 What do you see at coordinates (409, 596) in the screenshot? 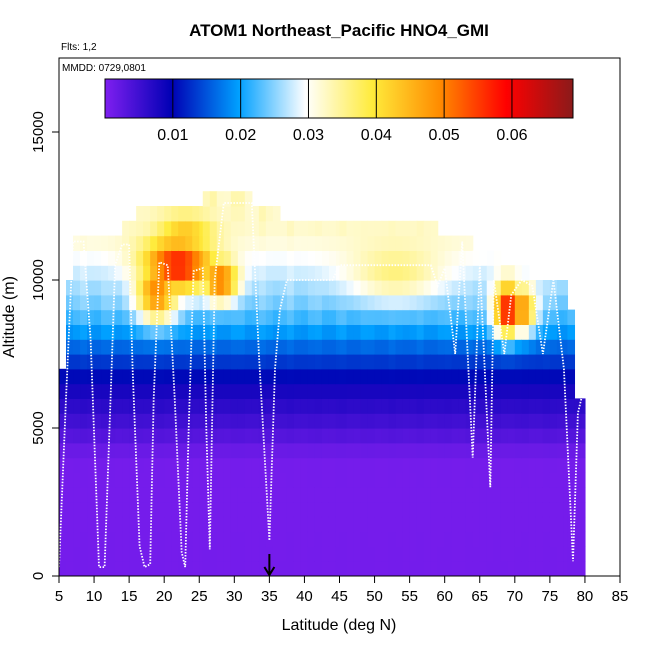
I see `x-tick-label: 55` at bounding box center [409, 596].